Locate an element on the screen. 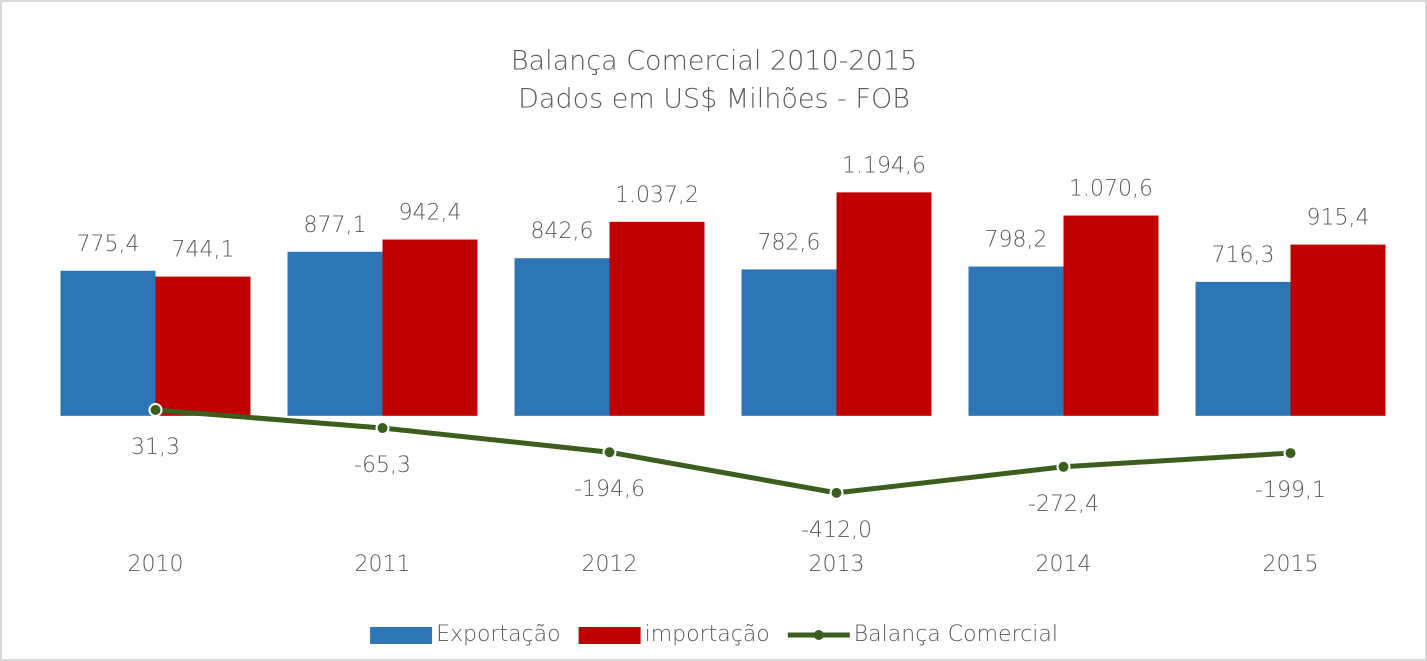  data-label: 798,2 is located at coordinates (1016, 240).